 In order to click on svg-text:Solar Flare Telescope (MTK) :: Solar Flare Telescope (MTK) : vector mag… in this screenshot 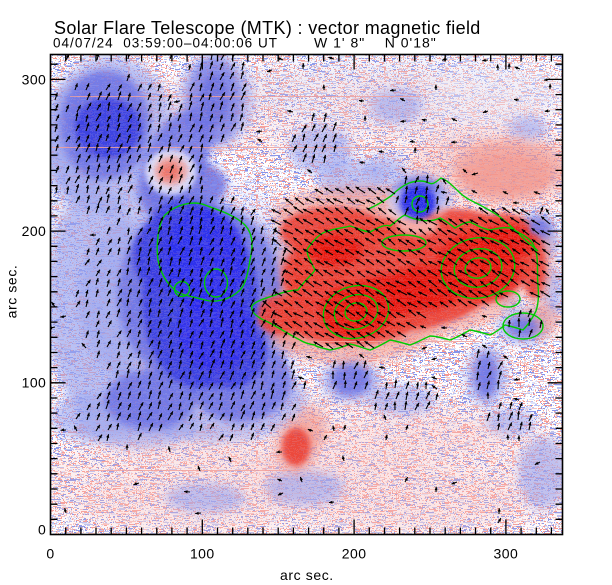, I will do `click(267, 28)`.